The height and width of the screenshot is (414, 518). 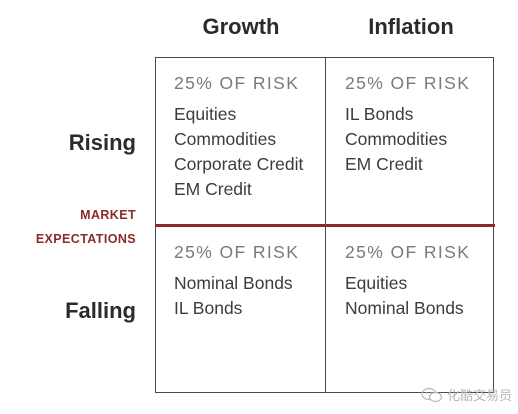 I want to click on market-expectations-divider, so click(x=325, y=225).